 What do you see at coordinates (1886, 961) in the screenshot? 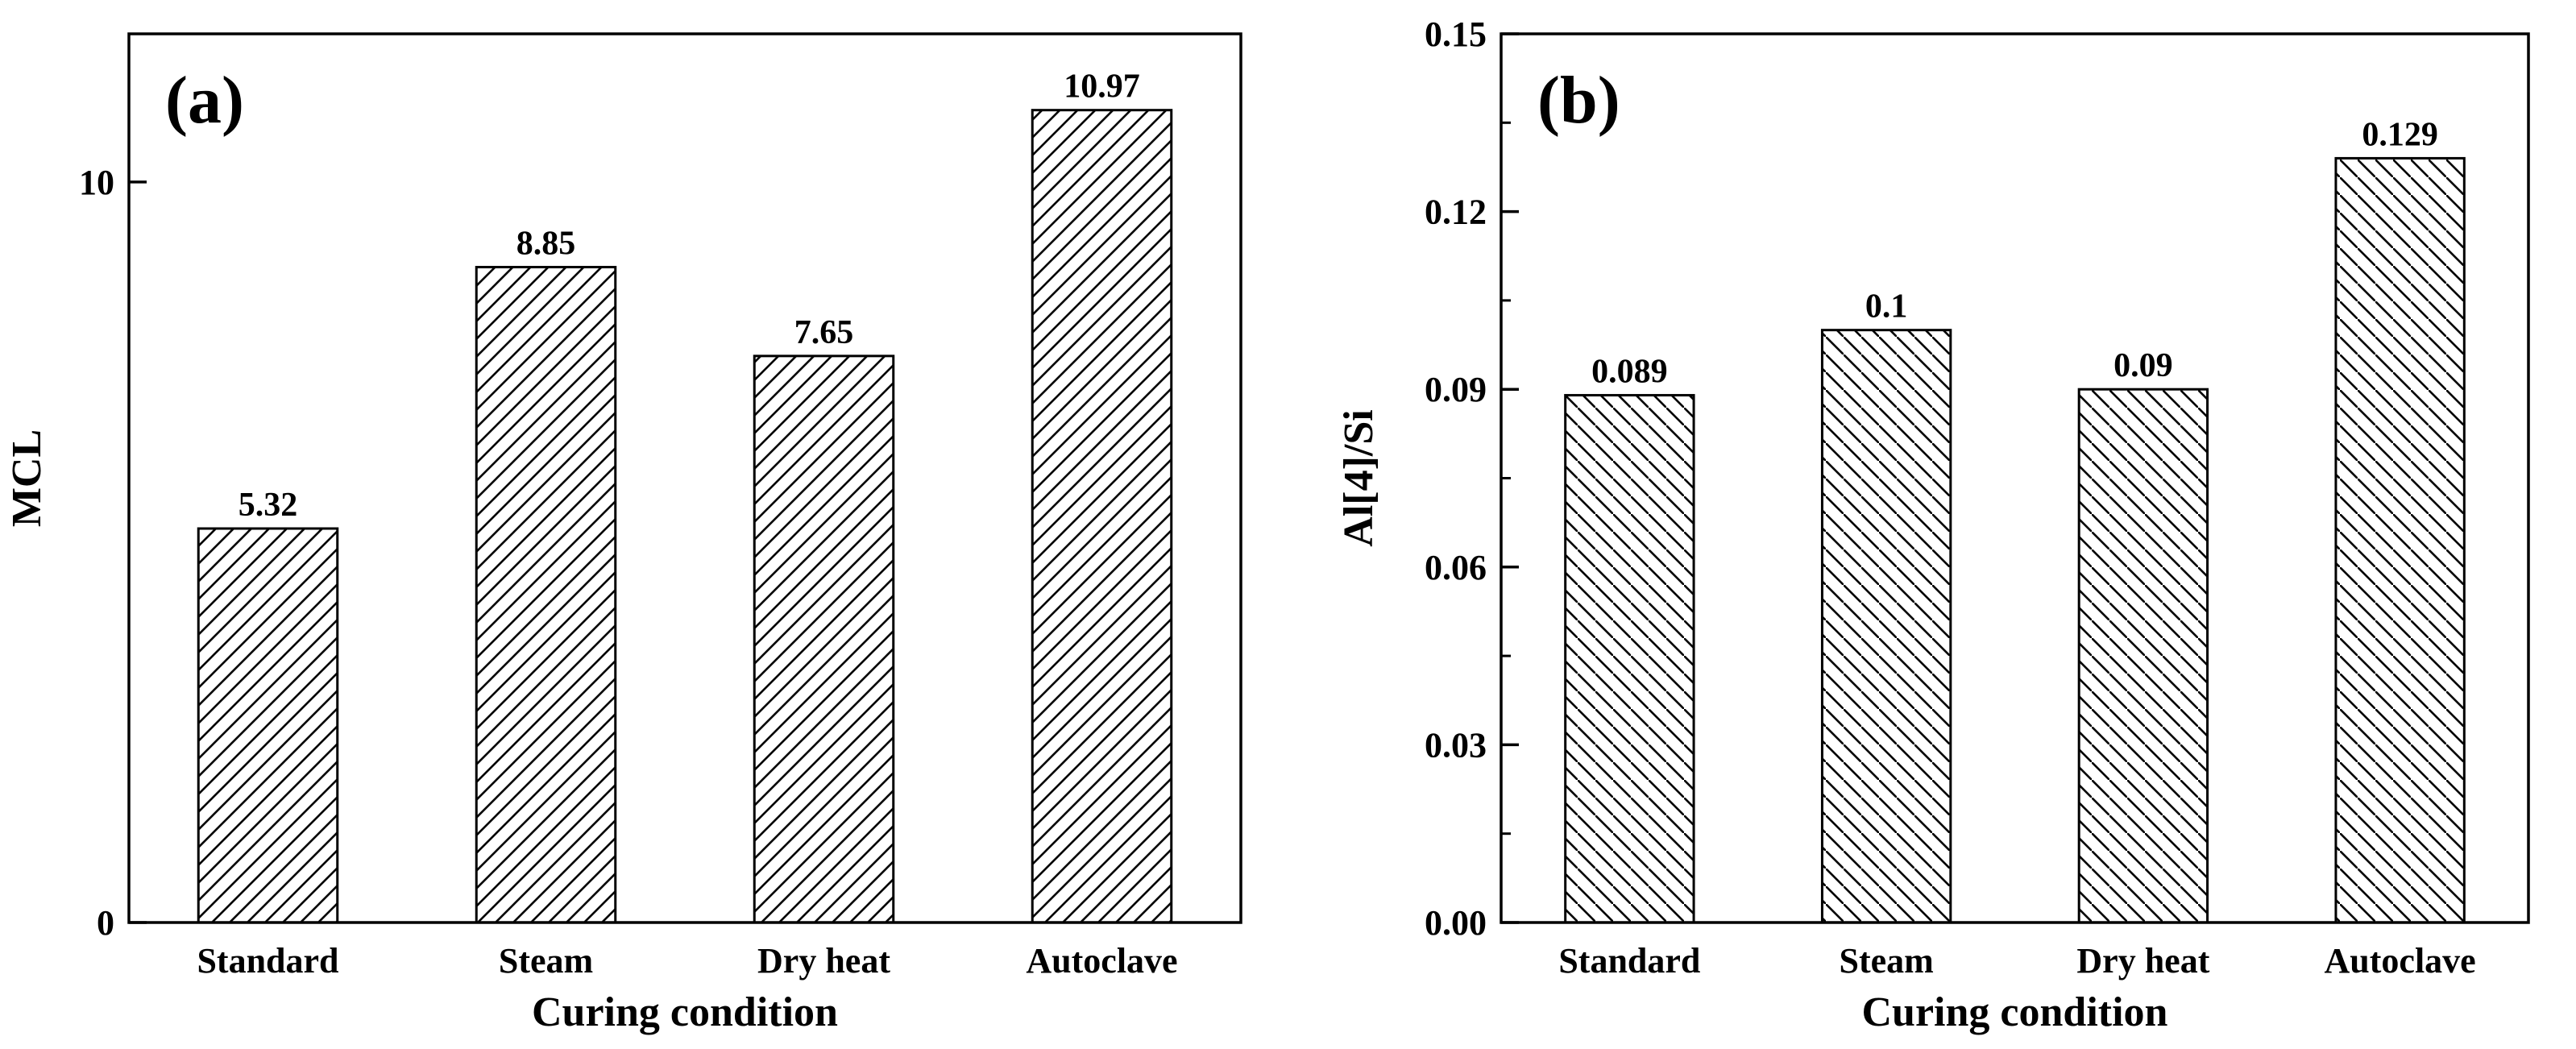
I see `x-tick-label-b-steam: Steam` at bounding box center [1886, 961].